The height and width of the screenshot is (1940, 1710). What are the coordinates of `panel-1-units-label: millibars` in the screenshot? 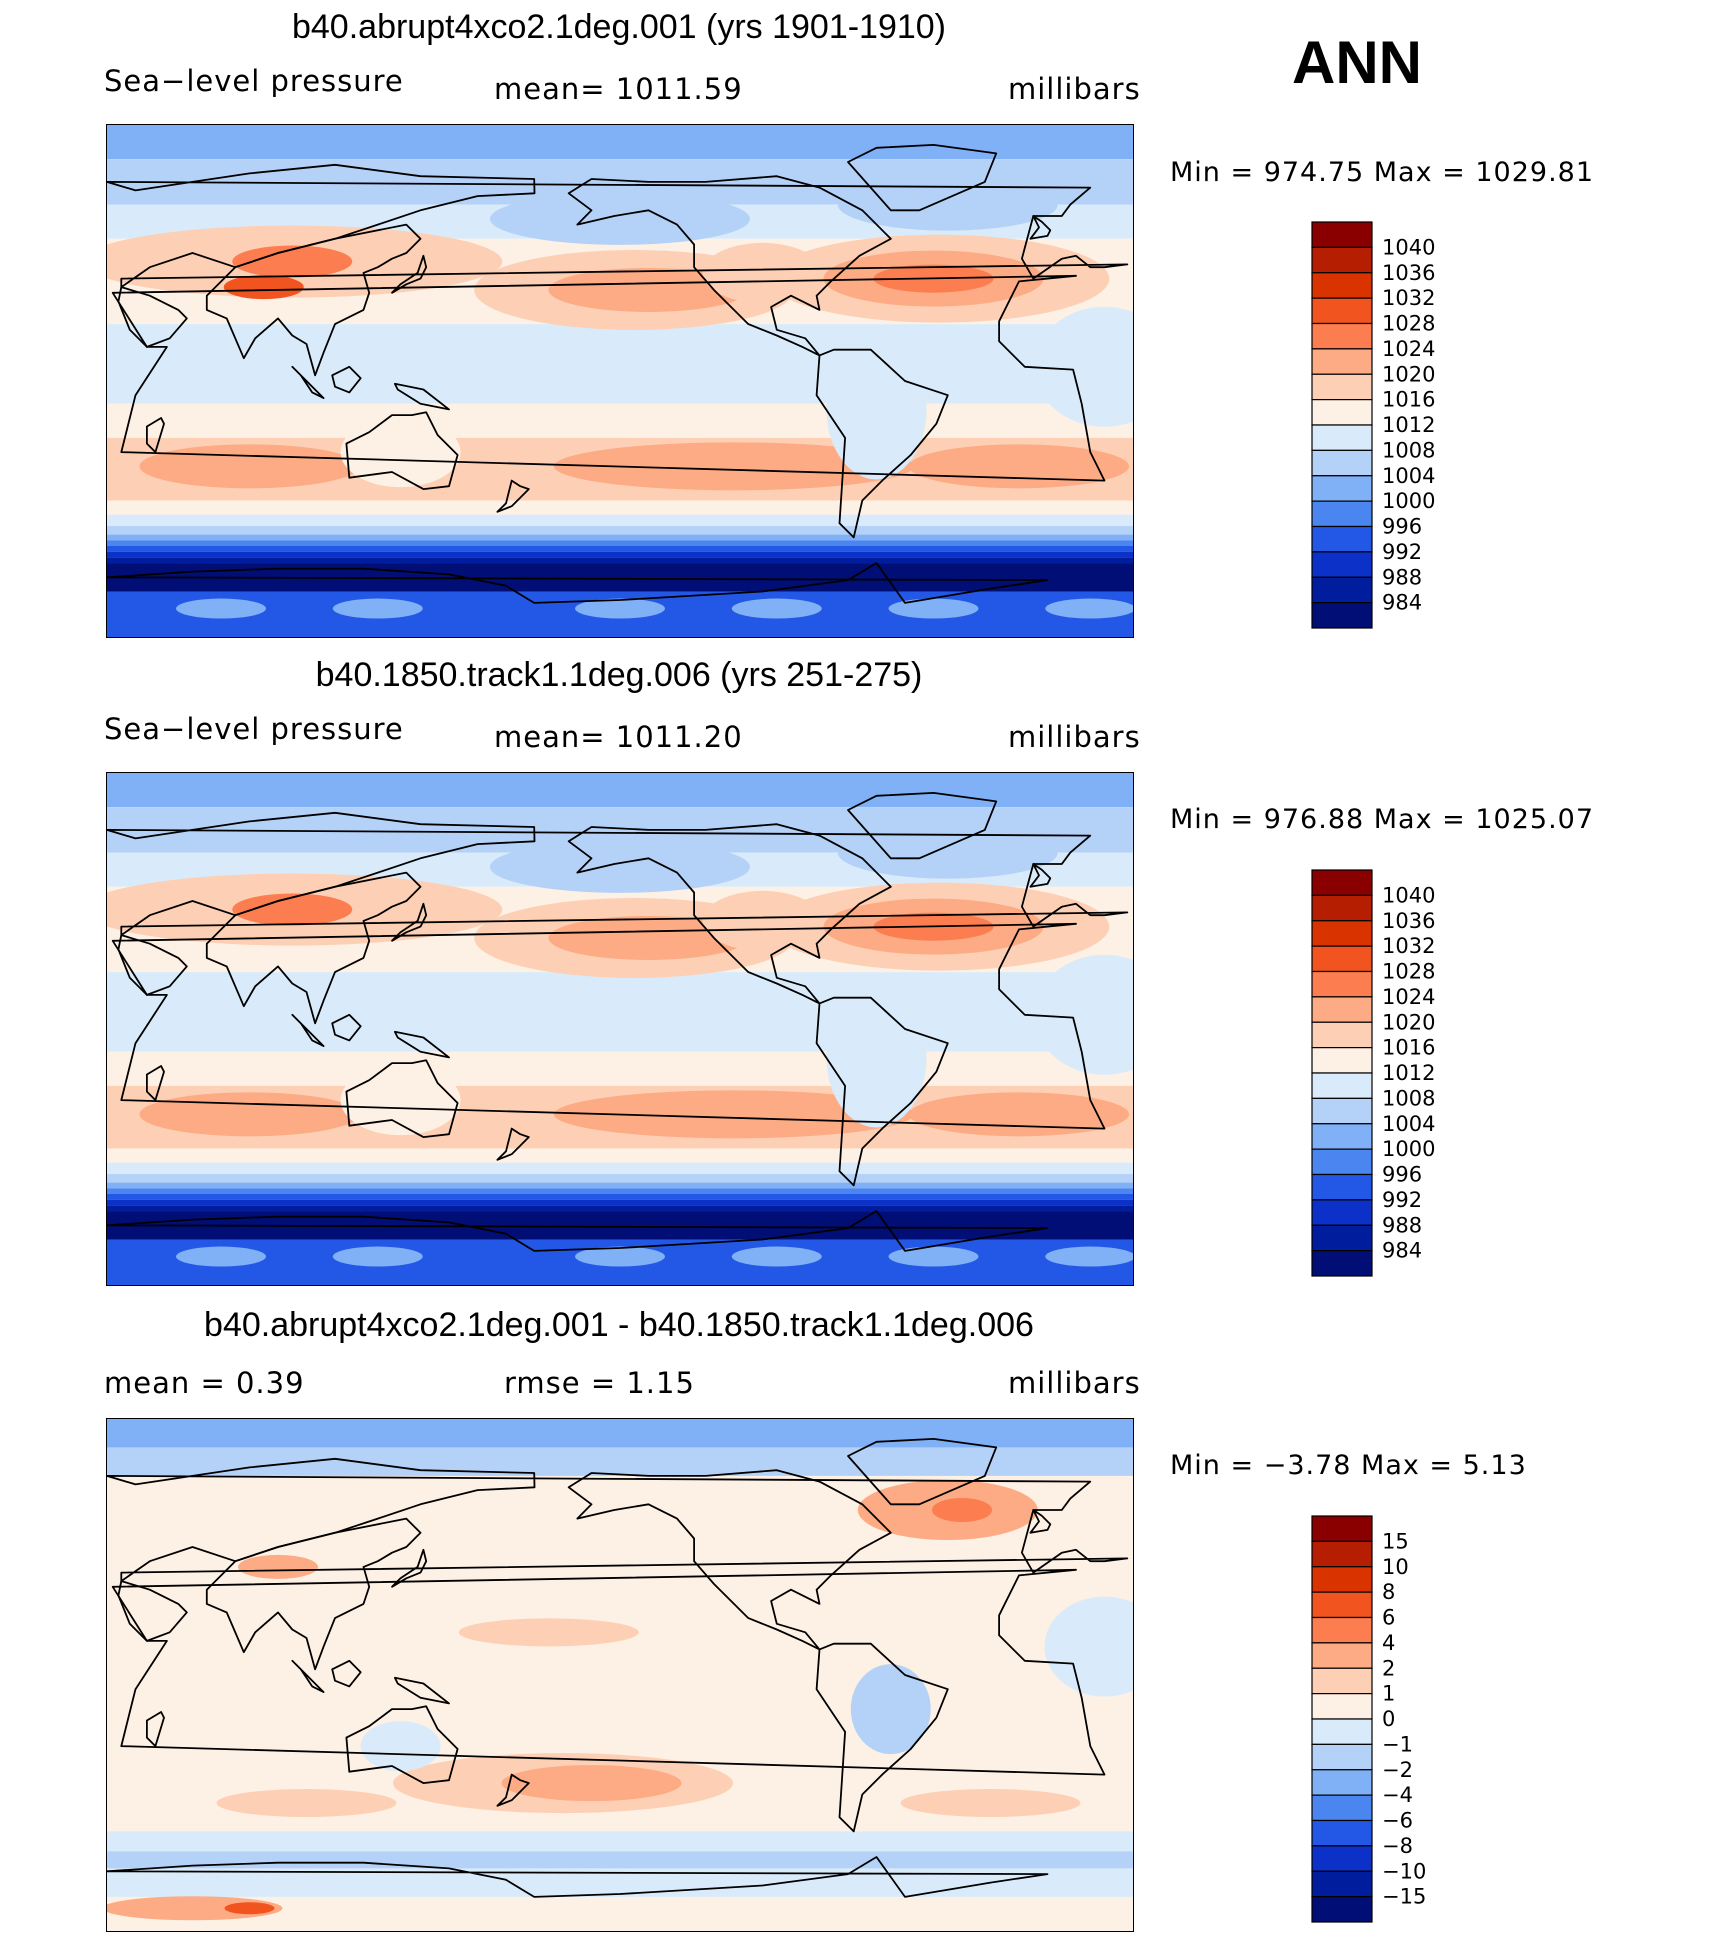 It's located at (1074, 89).